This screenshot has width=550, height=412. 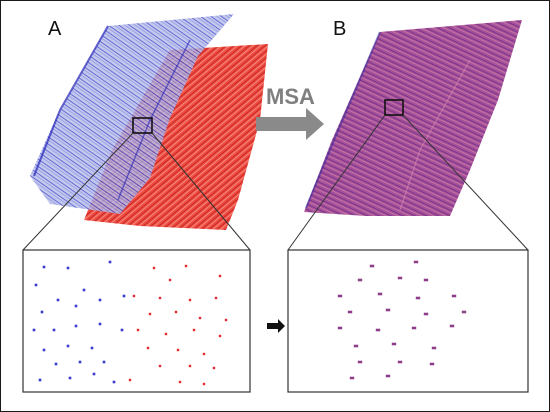 What do you see at coordinates (79, 322) in the screenshot?
I see `detail-a-blue-points` at bounding box center [79, 322].